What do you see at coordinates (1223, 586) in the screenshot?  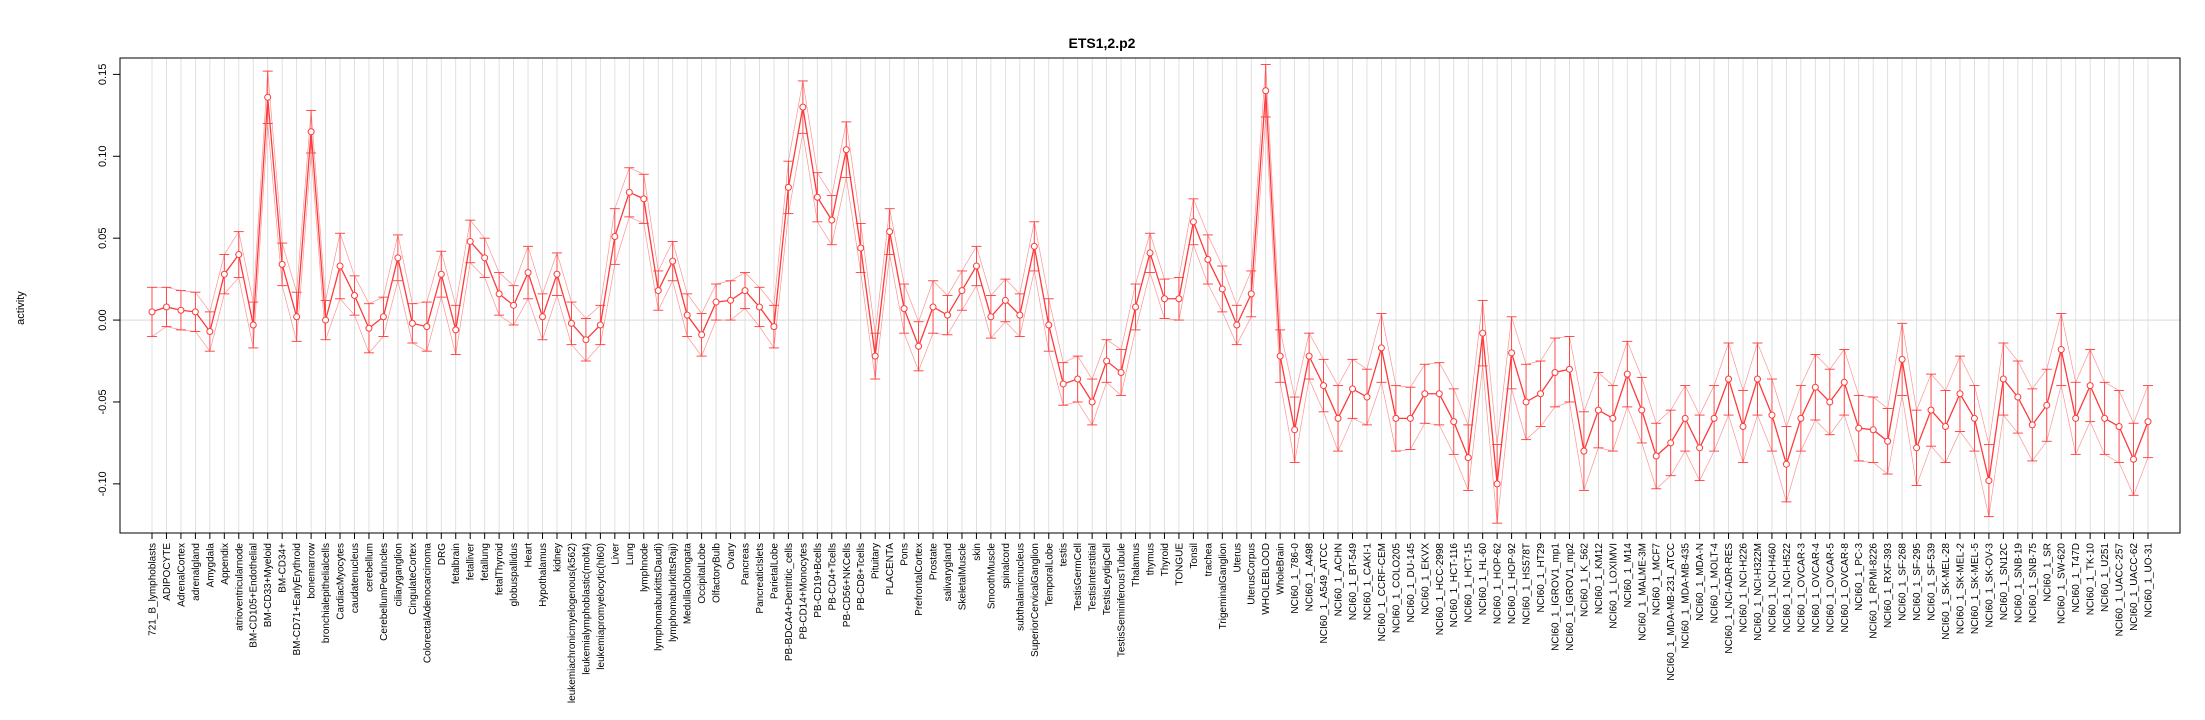 I see `category-label: TrigeminalGanglion` at bounding box center [1223, 586].